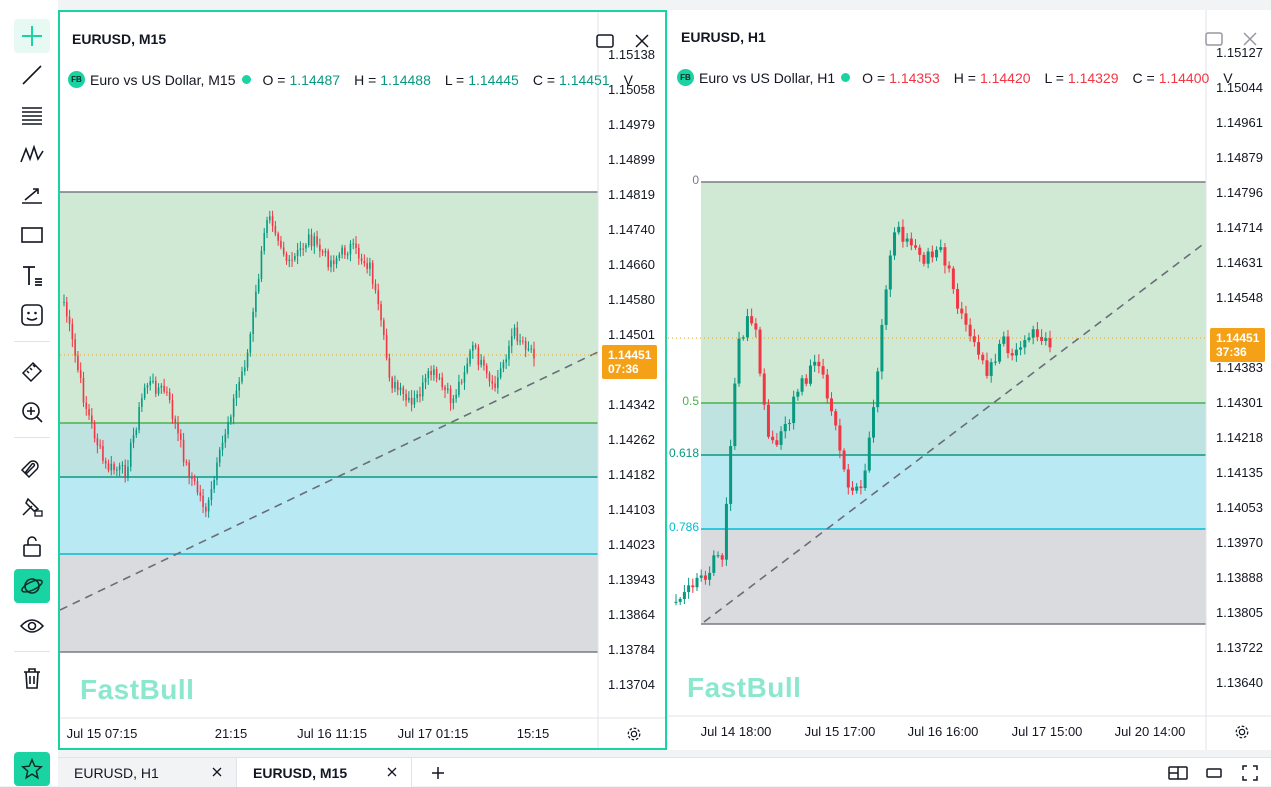 This screenshot has width=1271, height=787. What do you see at coordinates (953, 492) in the screenshot?
I see `fib-zone-0.618-0.786` at bounding box center [953, 492].